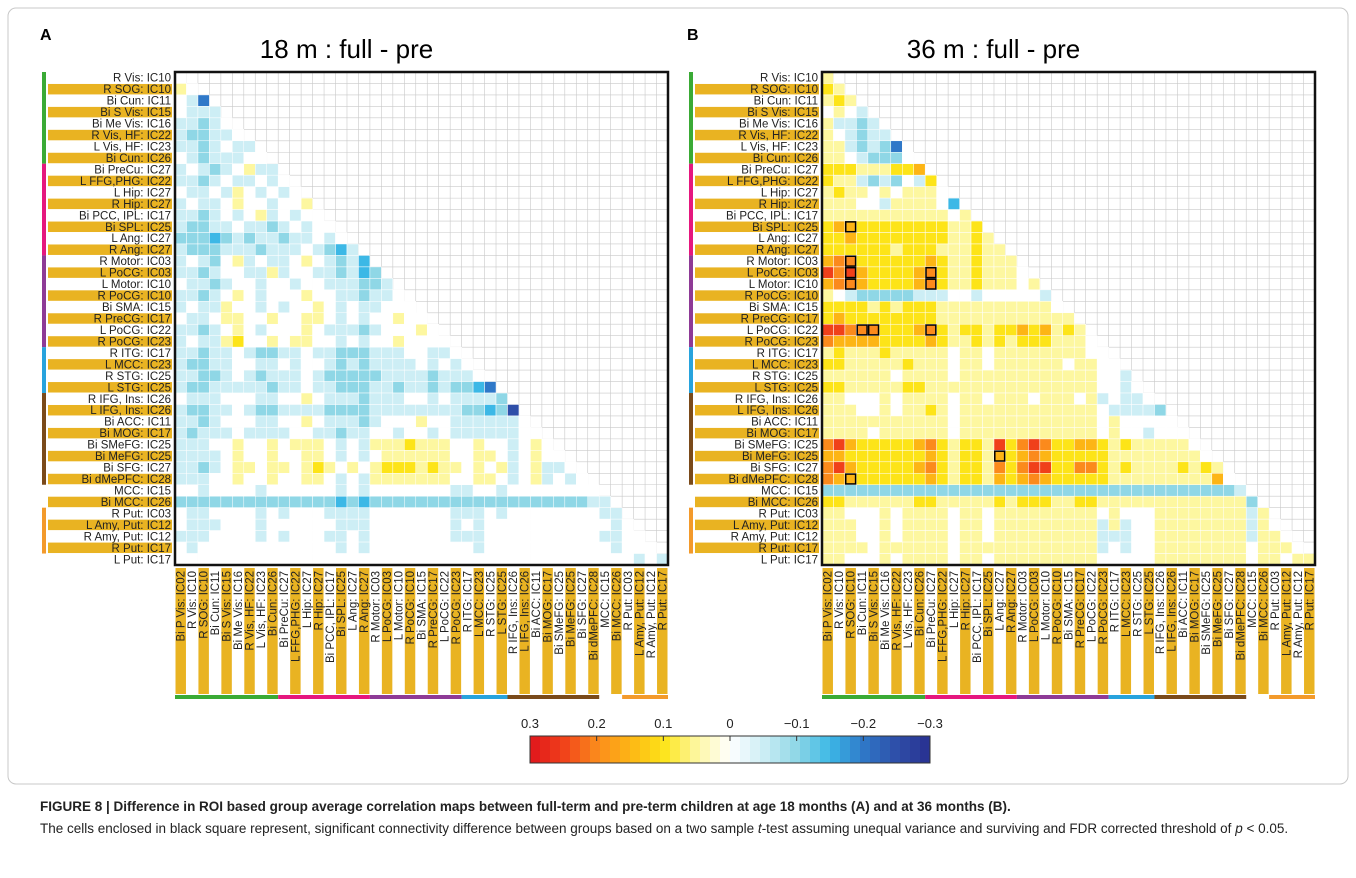 The height and width of the screenshot is (878, 1356). I want to click on row-label: R PreCG: IC17, so click(779, 320).